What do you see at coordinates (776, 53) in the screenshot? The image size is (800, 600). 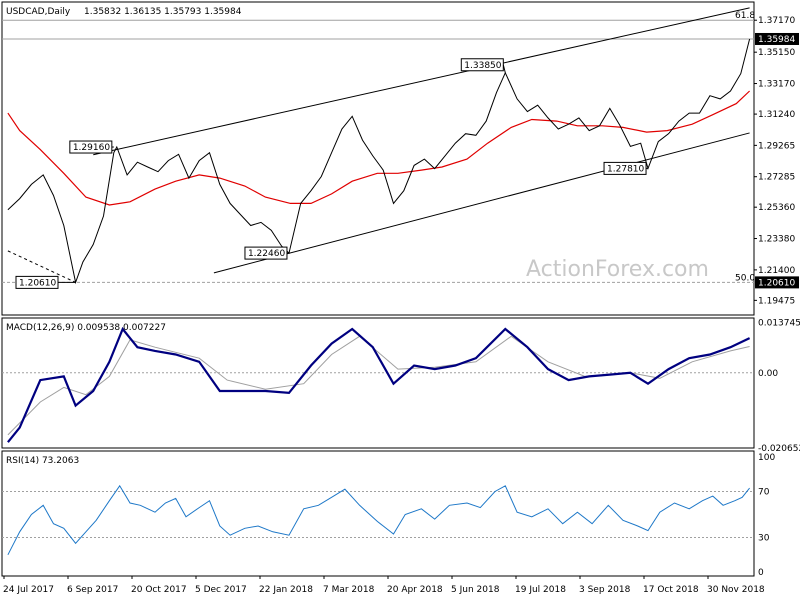 I see `price-y-tick-label: 1.35150` at bounding box center [776, 53].